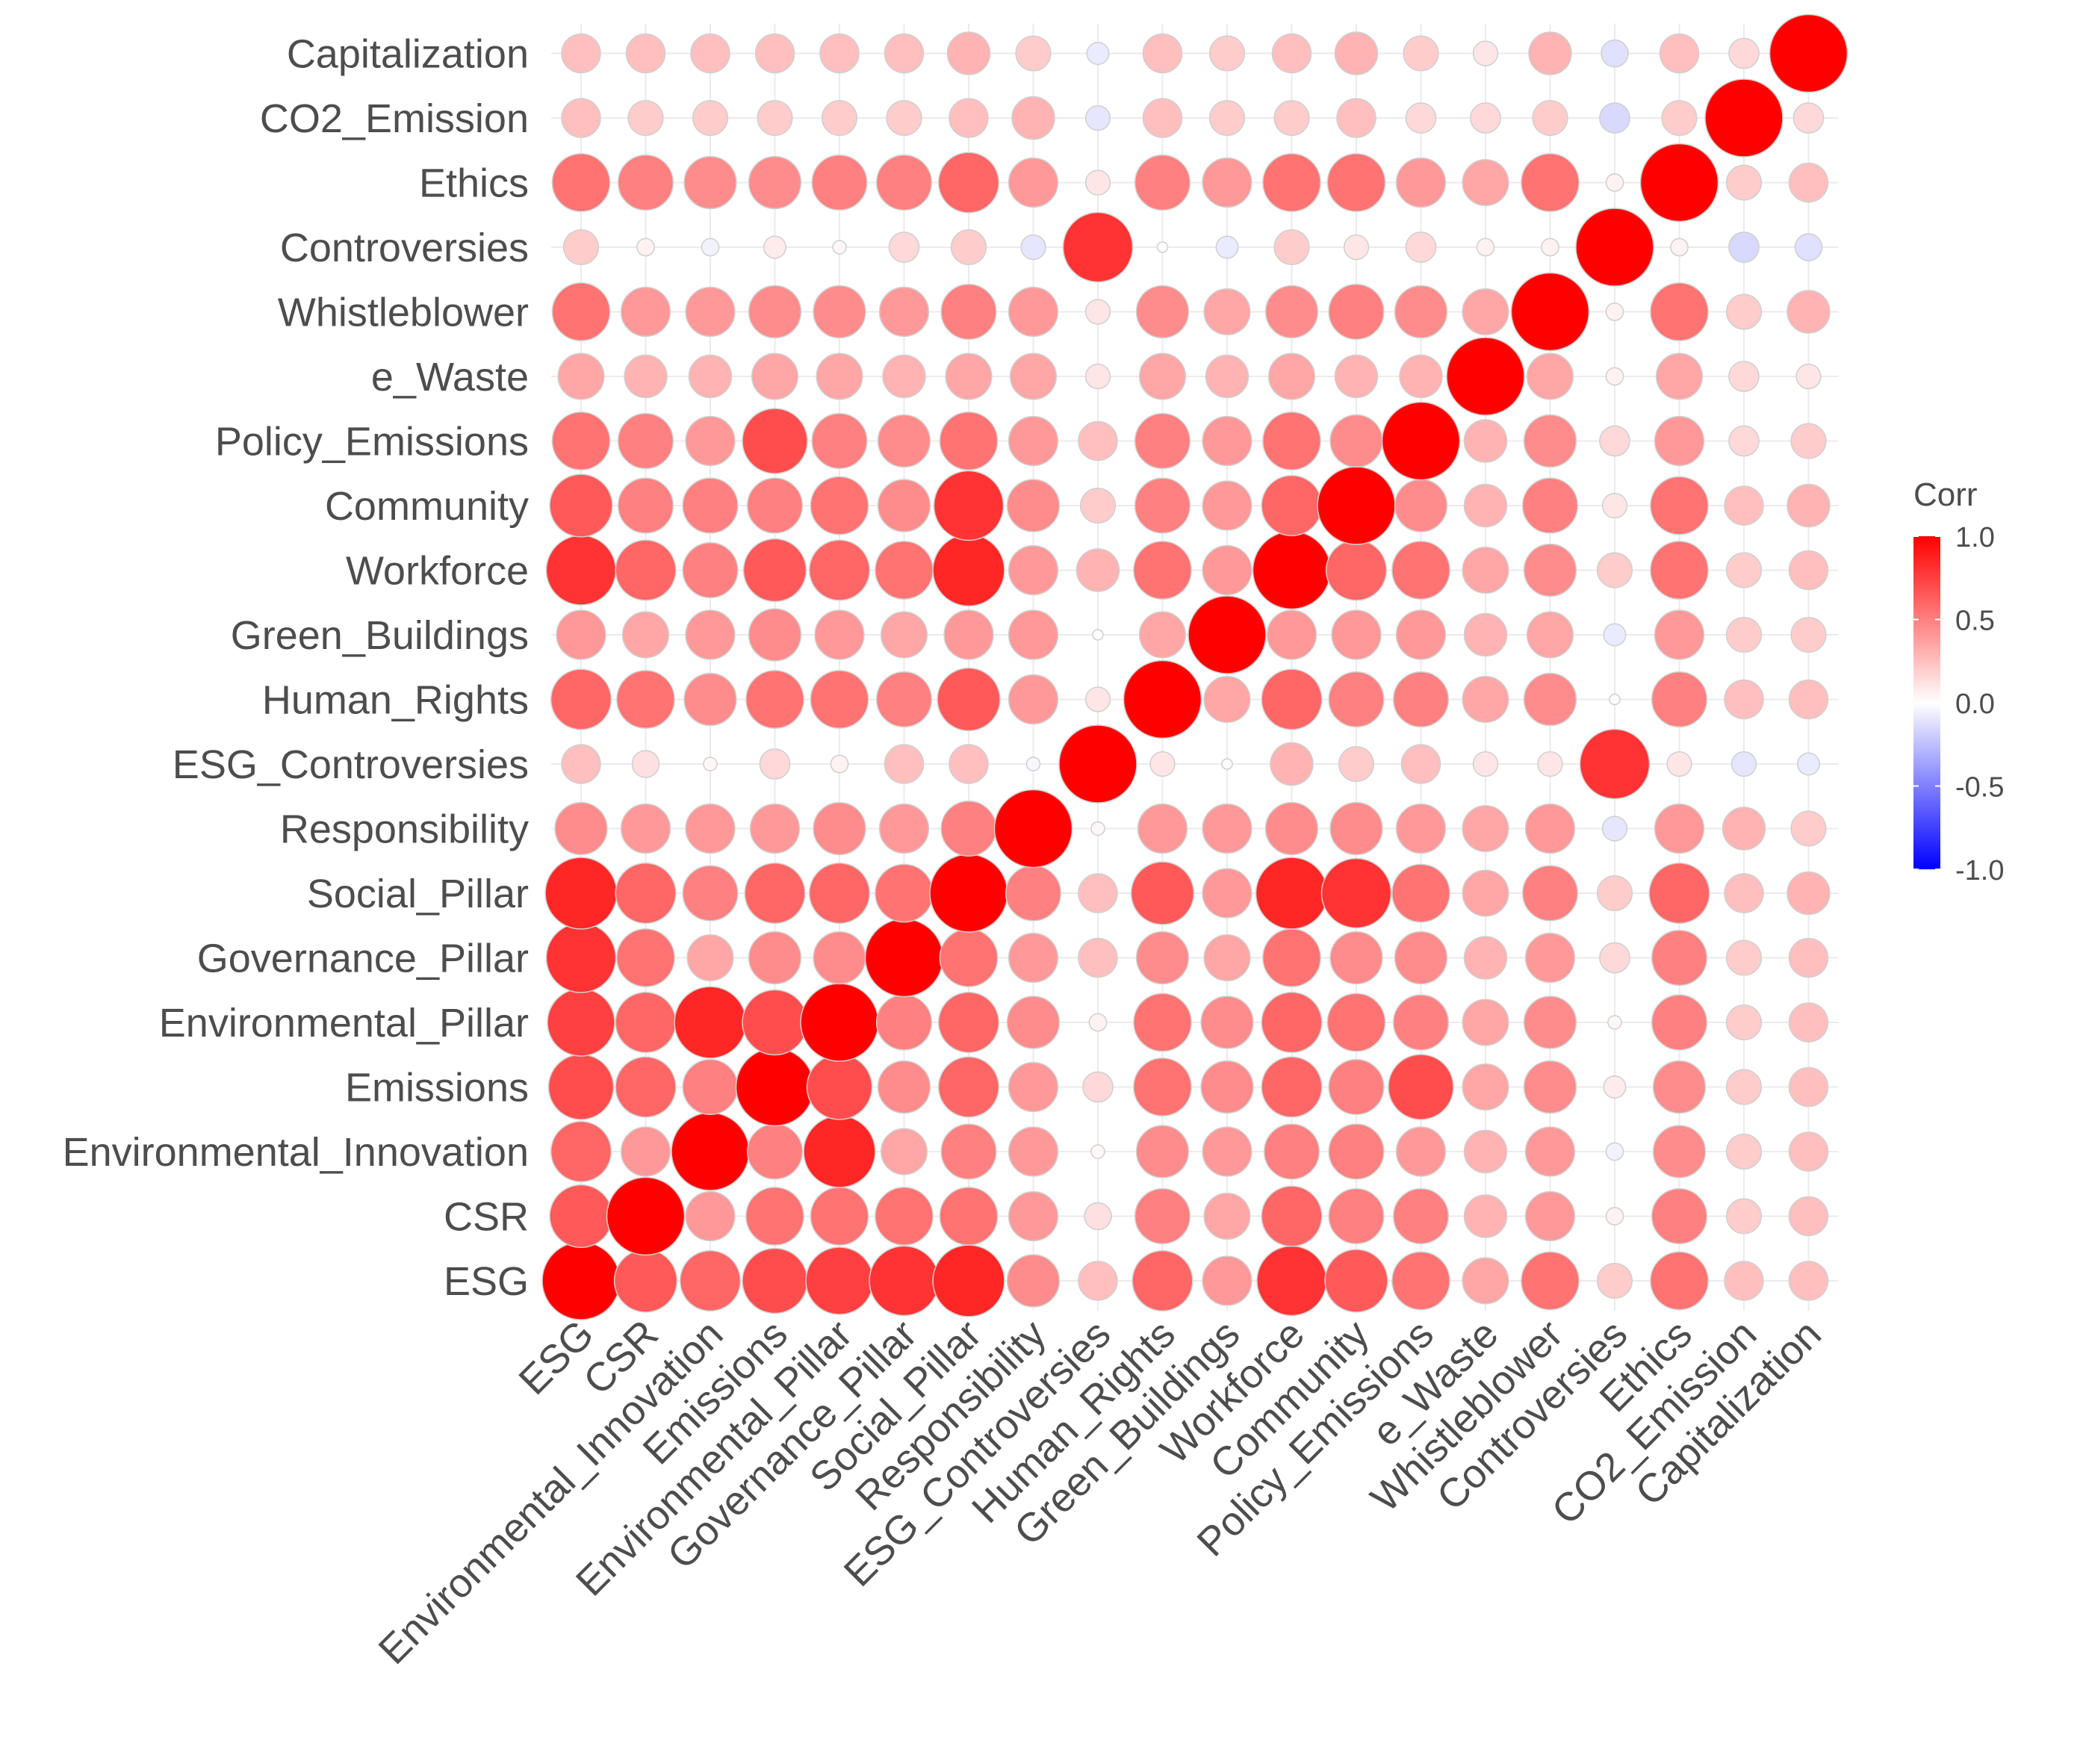 The width and height of the screenshot is (2083, 1764). I want to click on corr-circle-Emissions-Governance_Pillar, so click(904, 1087).